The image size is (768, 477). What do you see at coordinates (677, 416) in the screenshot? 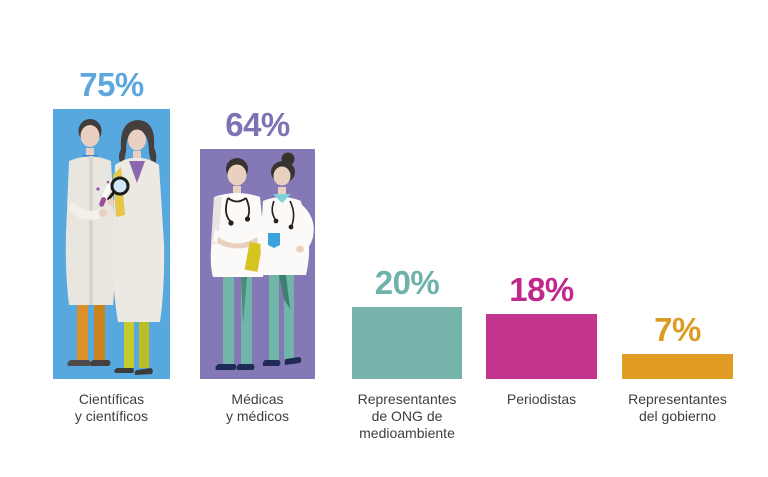
I see `category-line: del gobierno` at bounding box center [677, 416].